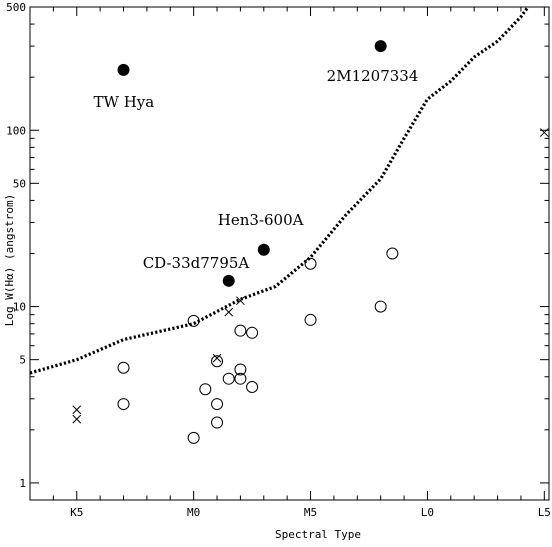 This screenshot has width=552, height=547. Describe the element at coordinates (196, 263) in the screenshot. I see `star-name-label: CD-33d7795A` at that location.